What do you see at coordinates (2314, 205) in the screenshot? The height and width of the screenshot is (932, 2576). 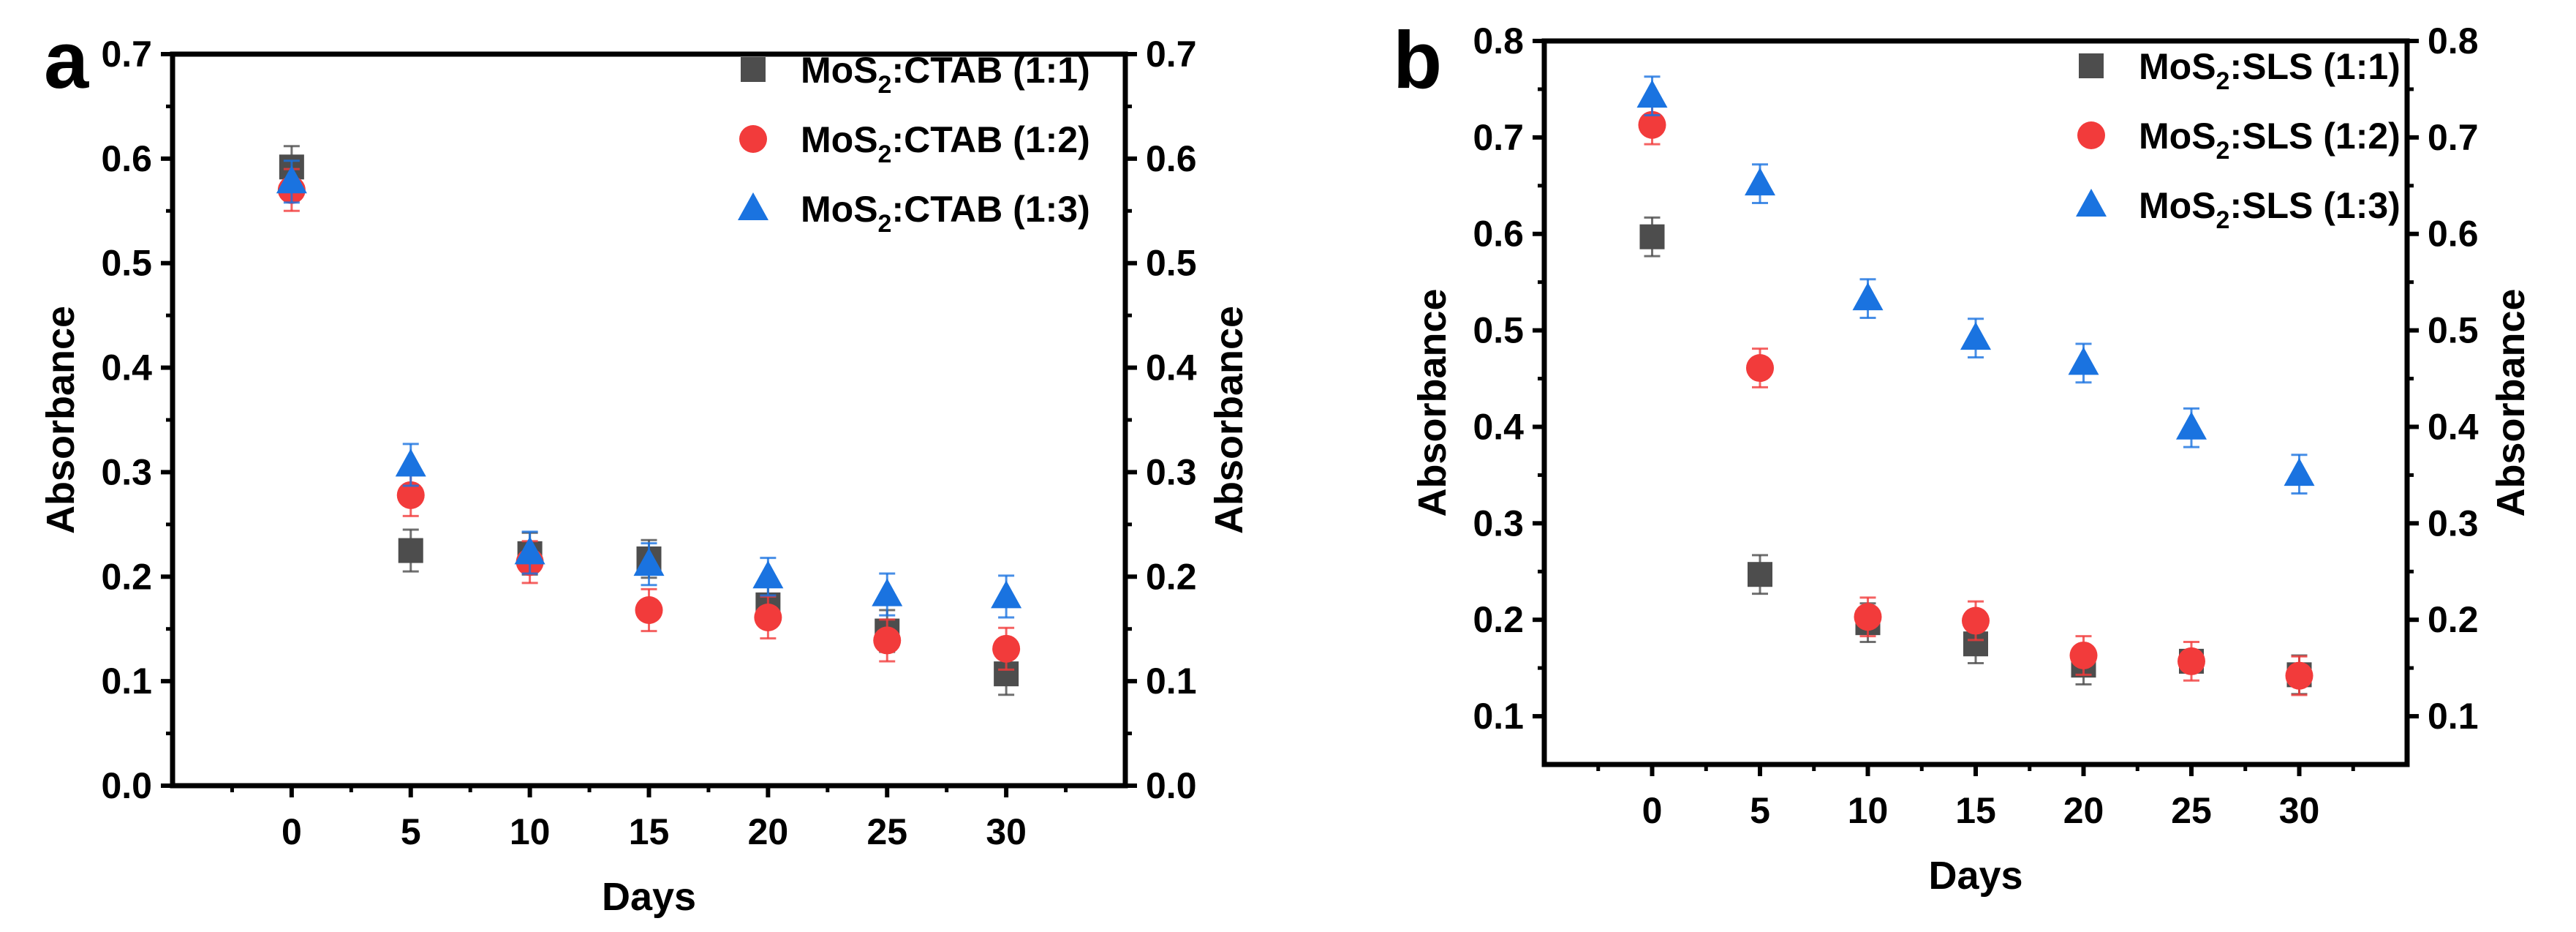 I see `legend-label-rest: :SLS (1:3)` at bounding box center [2314, 205].